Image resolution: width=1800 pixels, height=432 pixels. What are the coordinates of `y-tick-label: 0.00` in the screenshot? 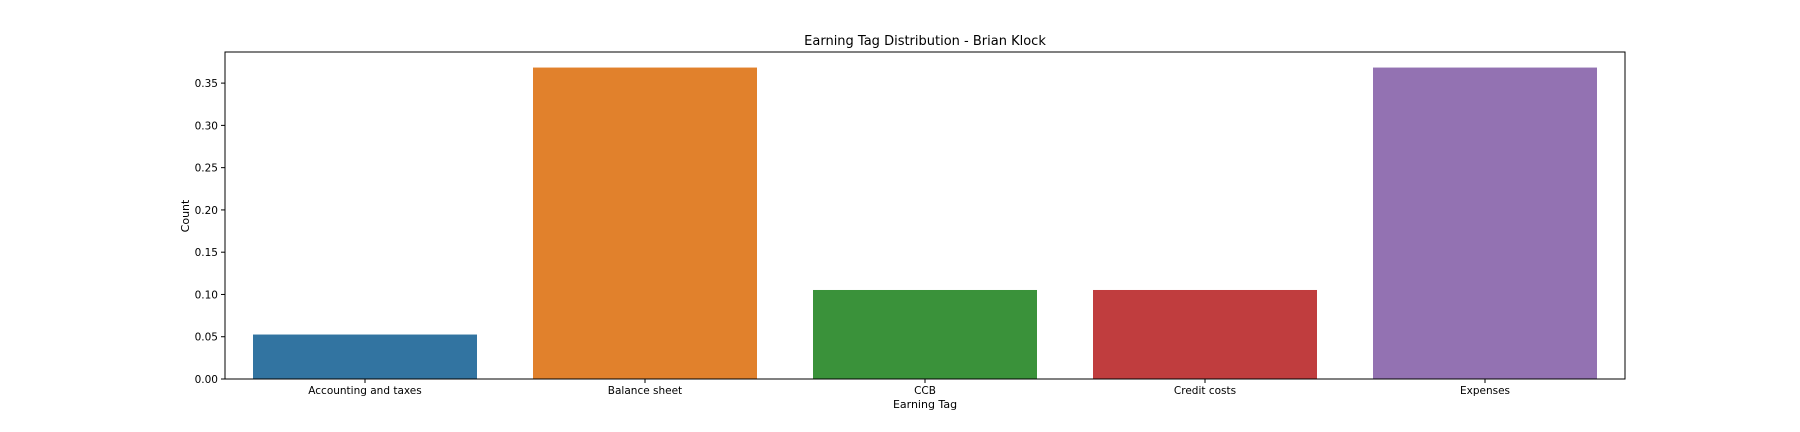 It's located at (206, 380).